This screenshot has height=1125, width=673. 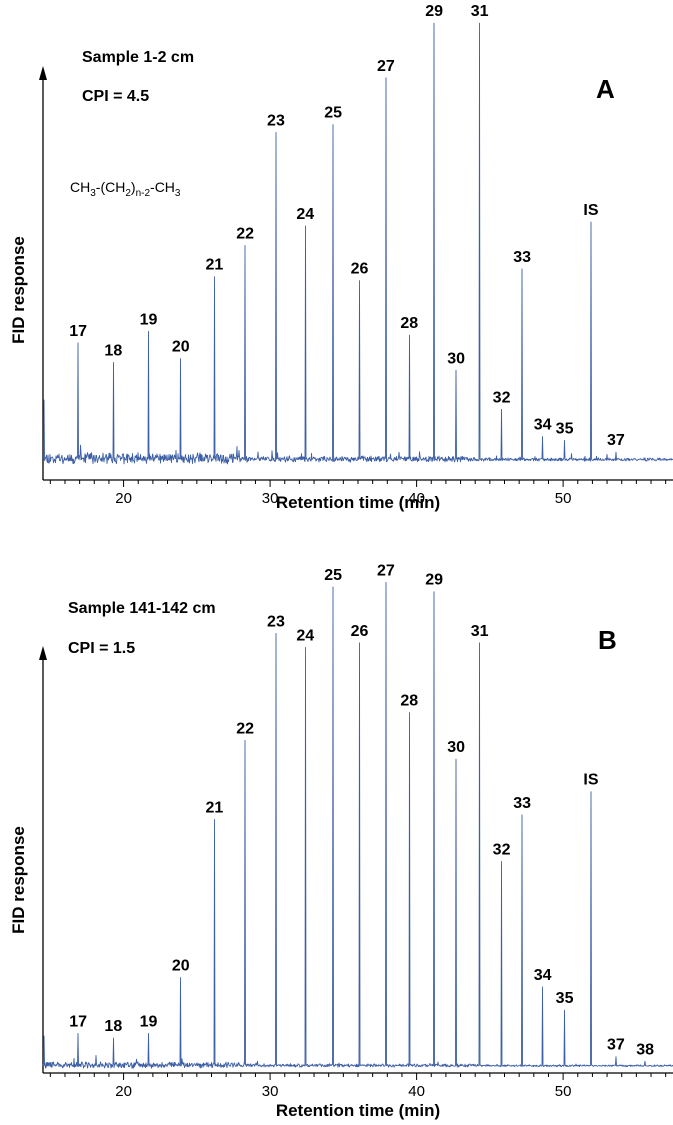 I want to click on panel-a-x-tick-labels: 20 30 40 50, so click(x=343, y=498).